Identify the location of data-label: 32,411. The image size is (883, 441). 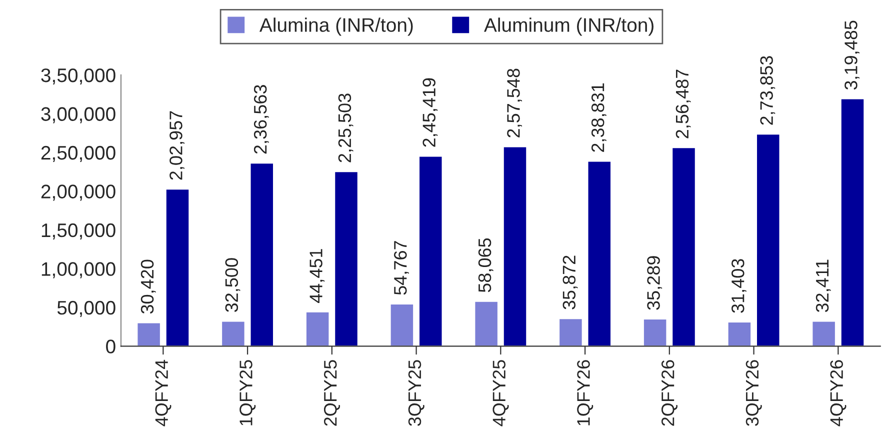
(823, 286).